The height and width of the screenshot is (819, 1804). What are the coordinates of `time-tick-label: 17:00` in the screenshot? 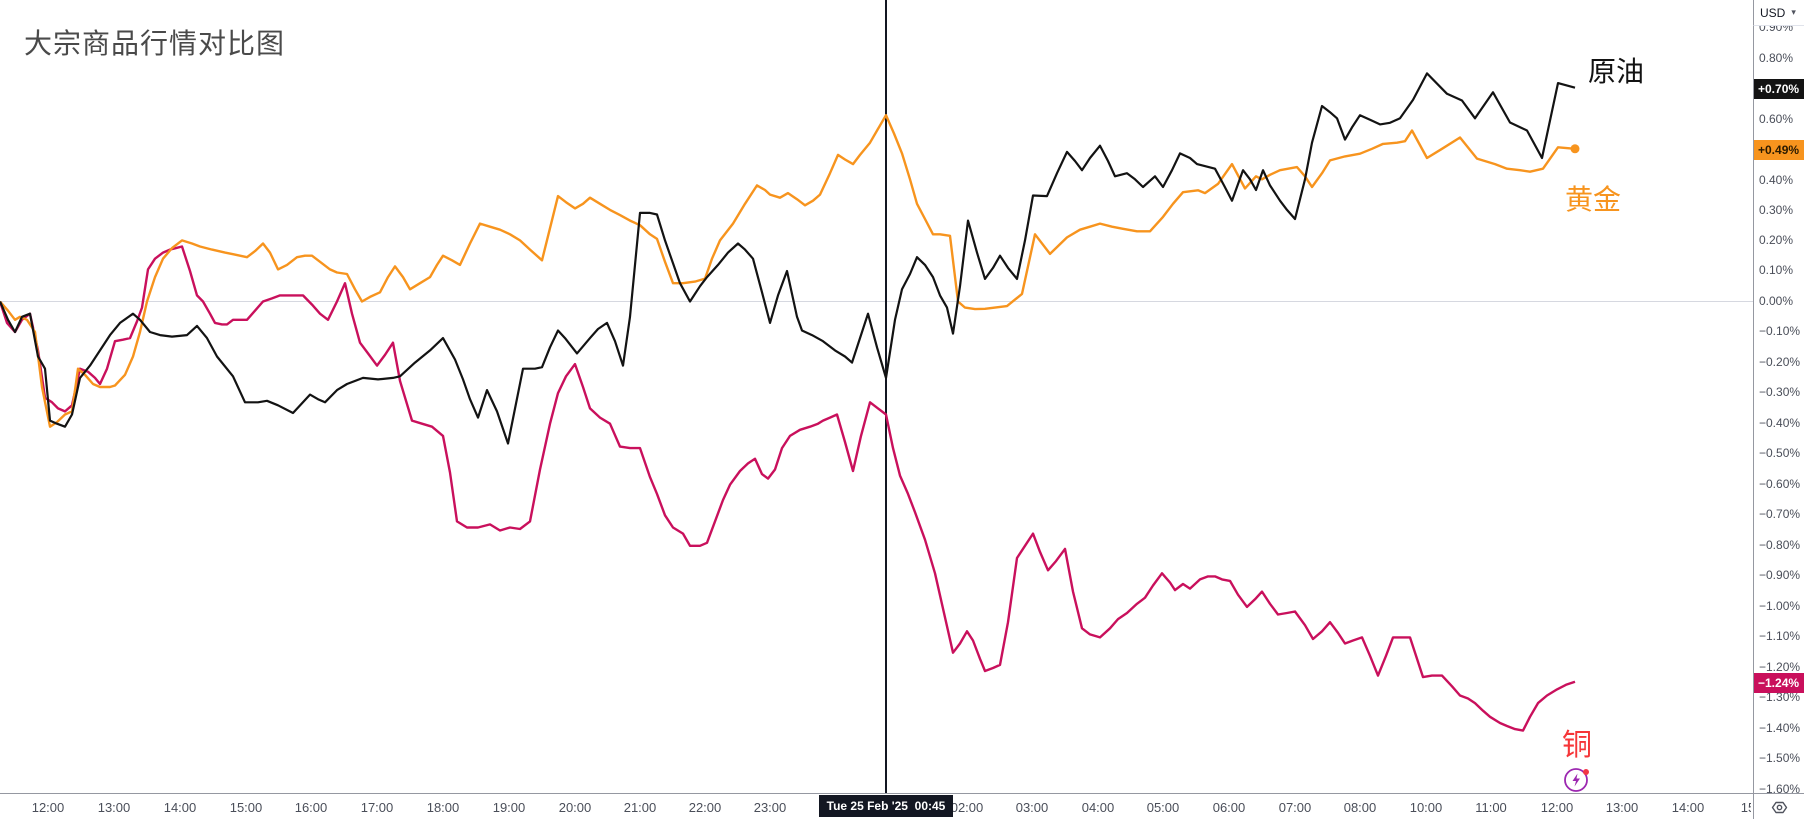 It's located at (377, 807).